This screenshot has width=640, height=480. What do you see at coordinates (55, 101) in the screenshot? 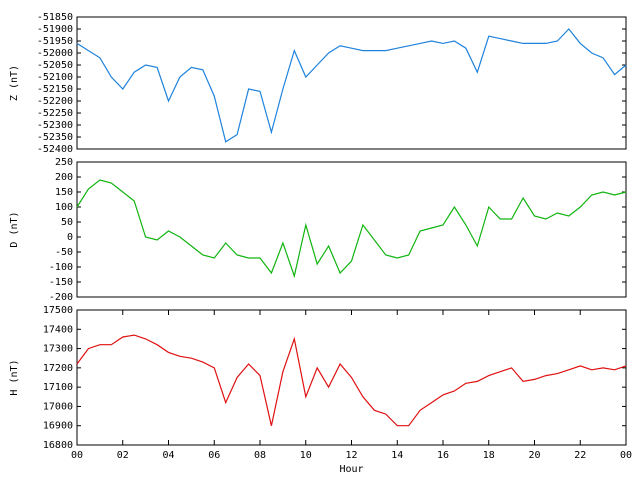
I see `y-tick-label: -52200` at bounding box center [55, 101].